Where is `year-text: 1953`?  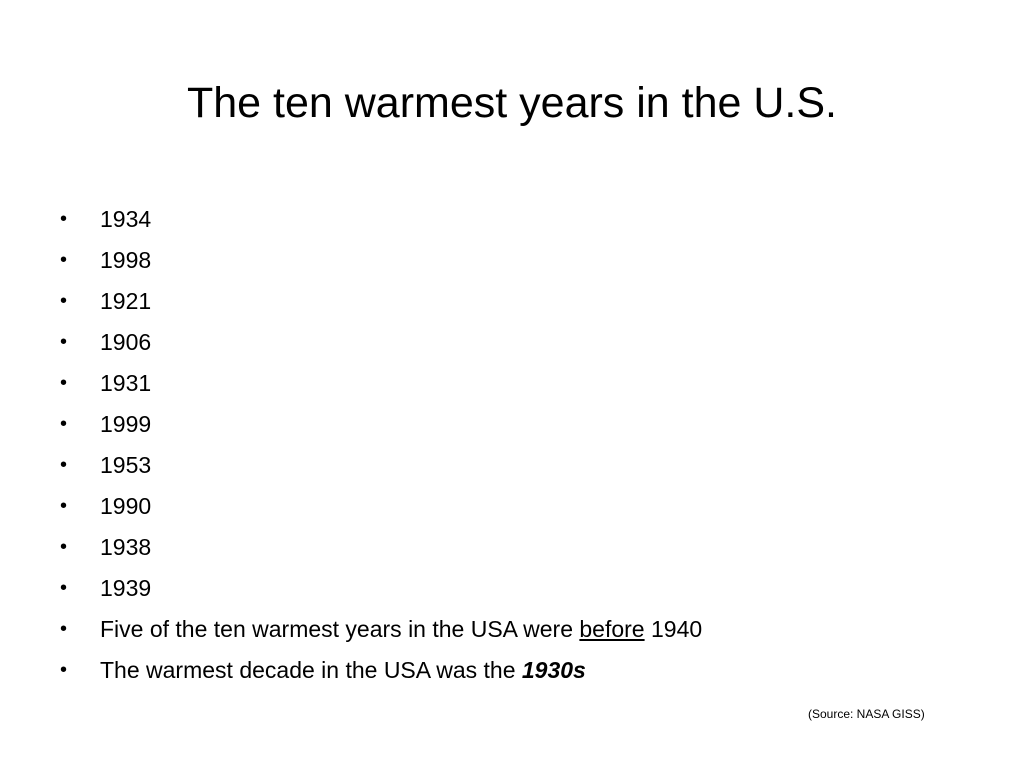 year-text: 1953 is located at coordinates (126, 465).